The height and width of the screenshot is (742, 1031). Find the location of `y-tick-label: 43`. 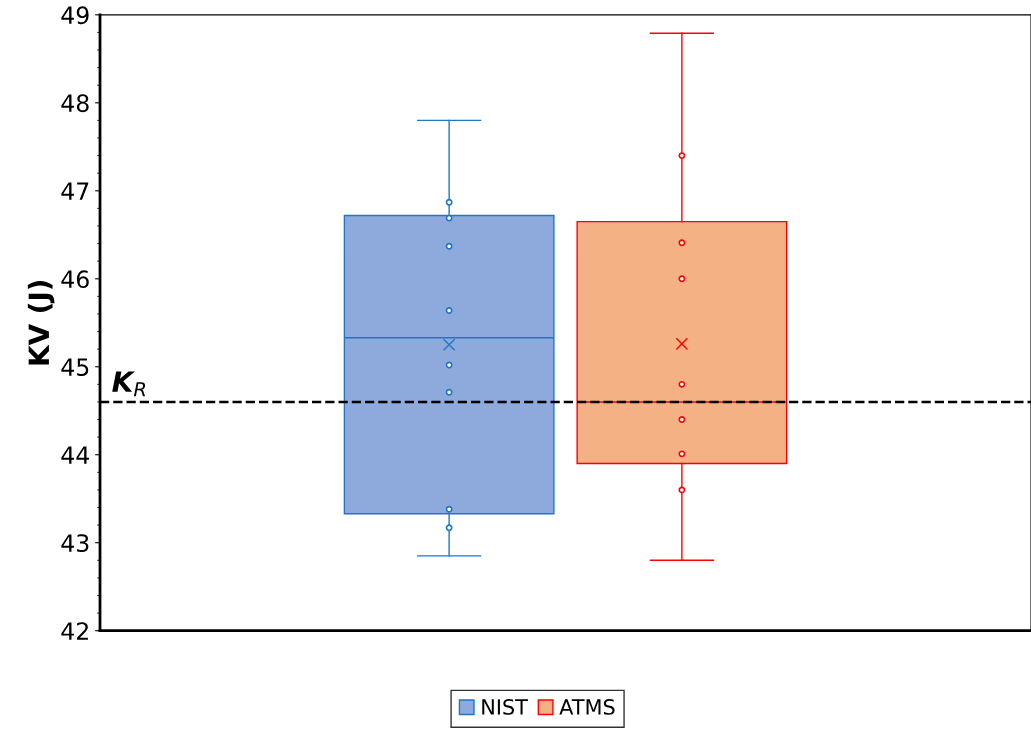

y-tick-label: 43 is located at coordinates (75, 543).